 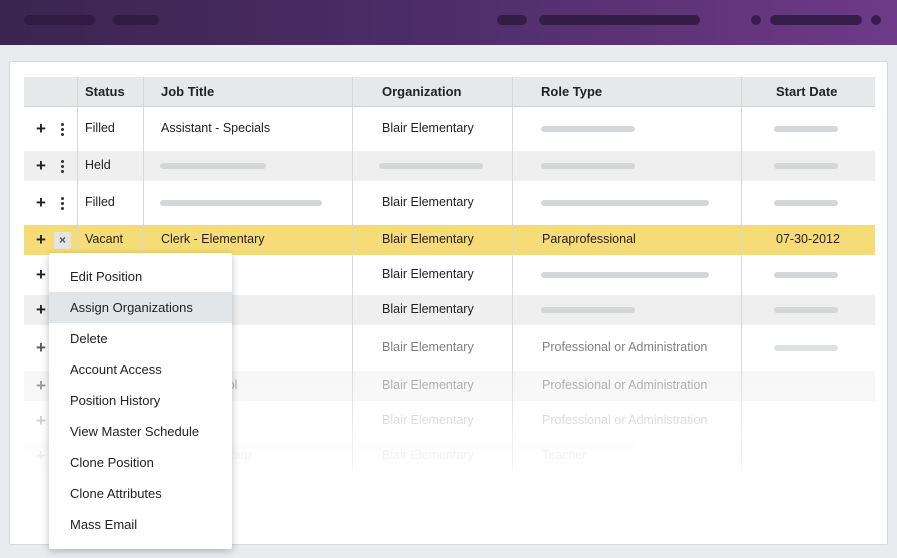 I want to click on menu-item-position-history: Position History, so click(x=115, y=400).